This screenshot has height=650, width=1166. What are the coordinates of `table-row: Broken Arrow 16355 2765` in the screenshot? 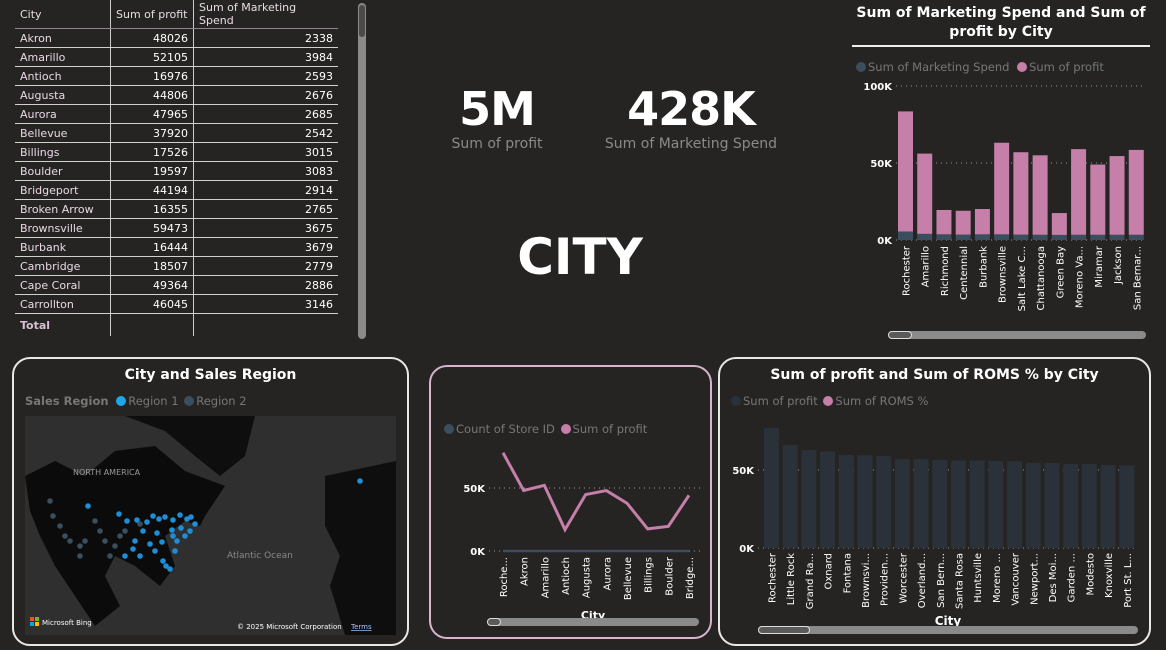 It's located at (176, 209).